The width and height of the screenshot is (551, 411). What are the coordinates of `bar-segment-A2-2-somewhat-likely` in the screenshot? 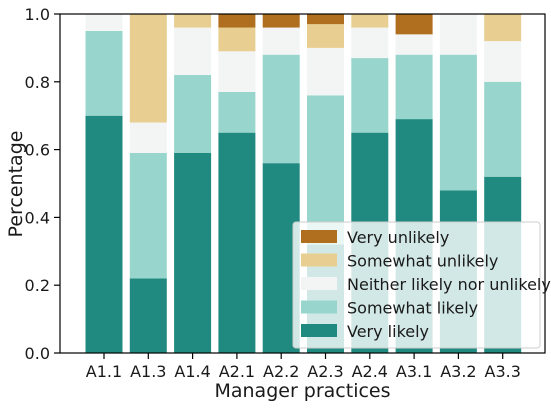 It's located at (281, 109).